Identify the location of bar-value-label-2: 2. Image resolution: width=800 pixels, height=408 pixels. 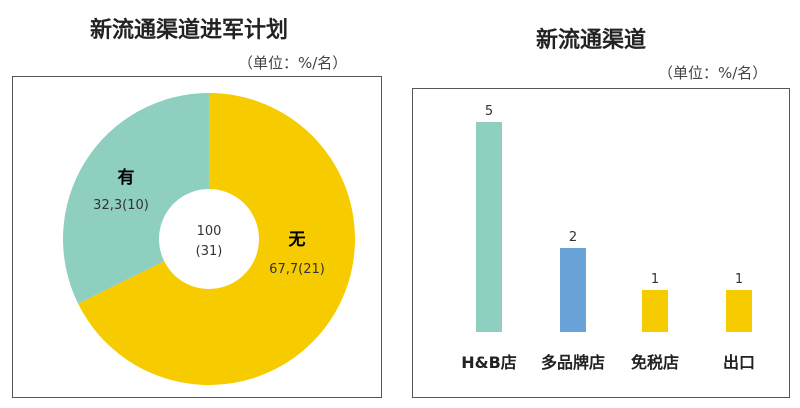
(573, 237).